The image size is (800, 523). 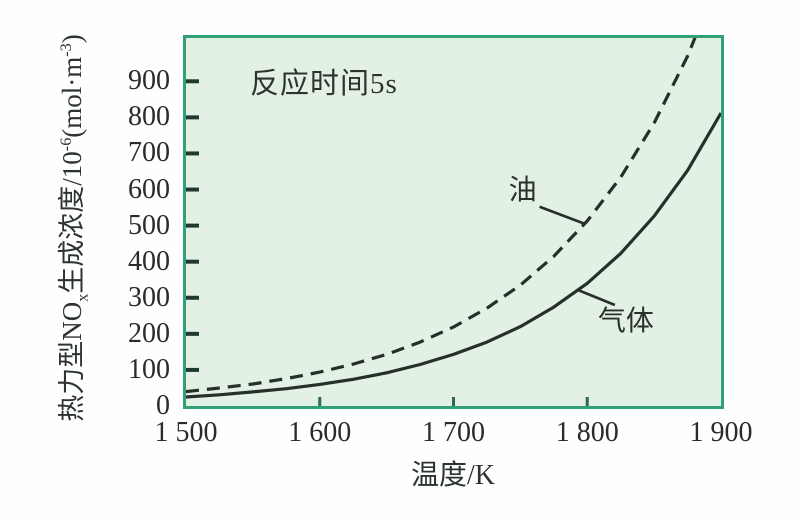 I want to click on series-label-oil: 油, so click(x=522, y=190).